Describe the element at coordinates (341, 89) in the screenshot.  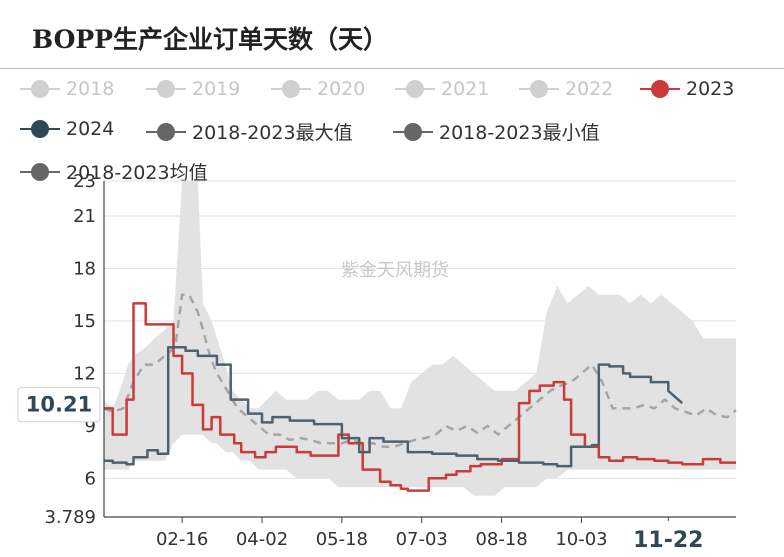
I see `legend-label: 2020` at that location.